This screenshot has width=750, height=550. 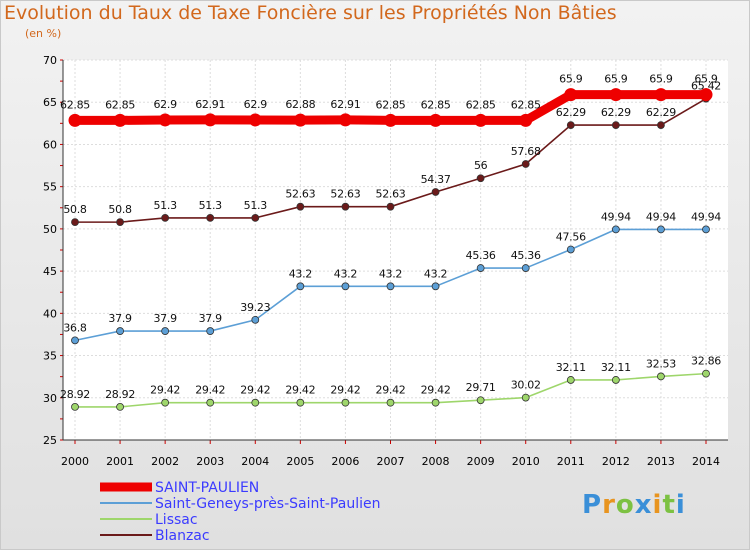 What do you see at coordinates (706, 86) in the screenshot?
I see `data-label: 65.42` at bounding box center [706, 86].